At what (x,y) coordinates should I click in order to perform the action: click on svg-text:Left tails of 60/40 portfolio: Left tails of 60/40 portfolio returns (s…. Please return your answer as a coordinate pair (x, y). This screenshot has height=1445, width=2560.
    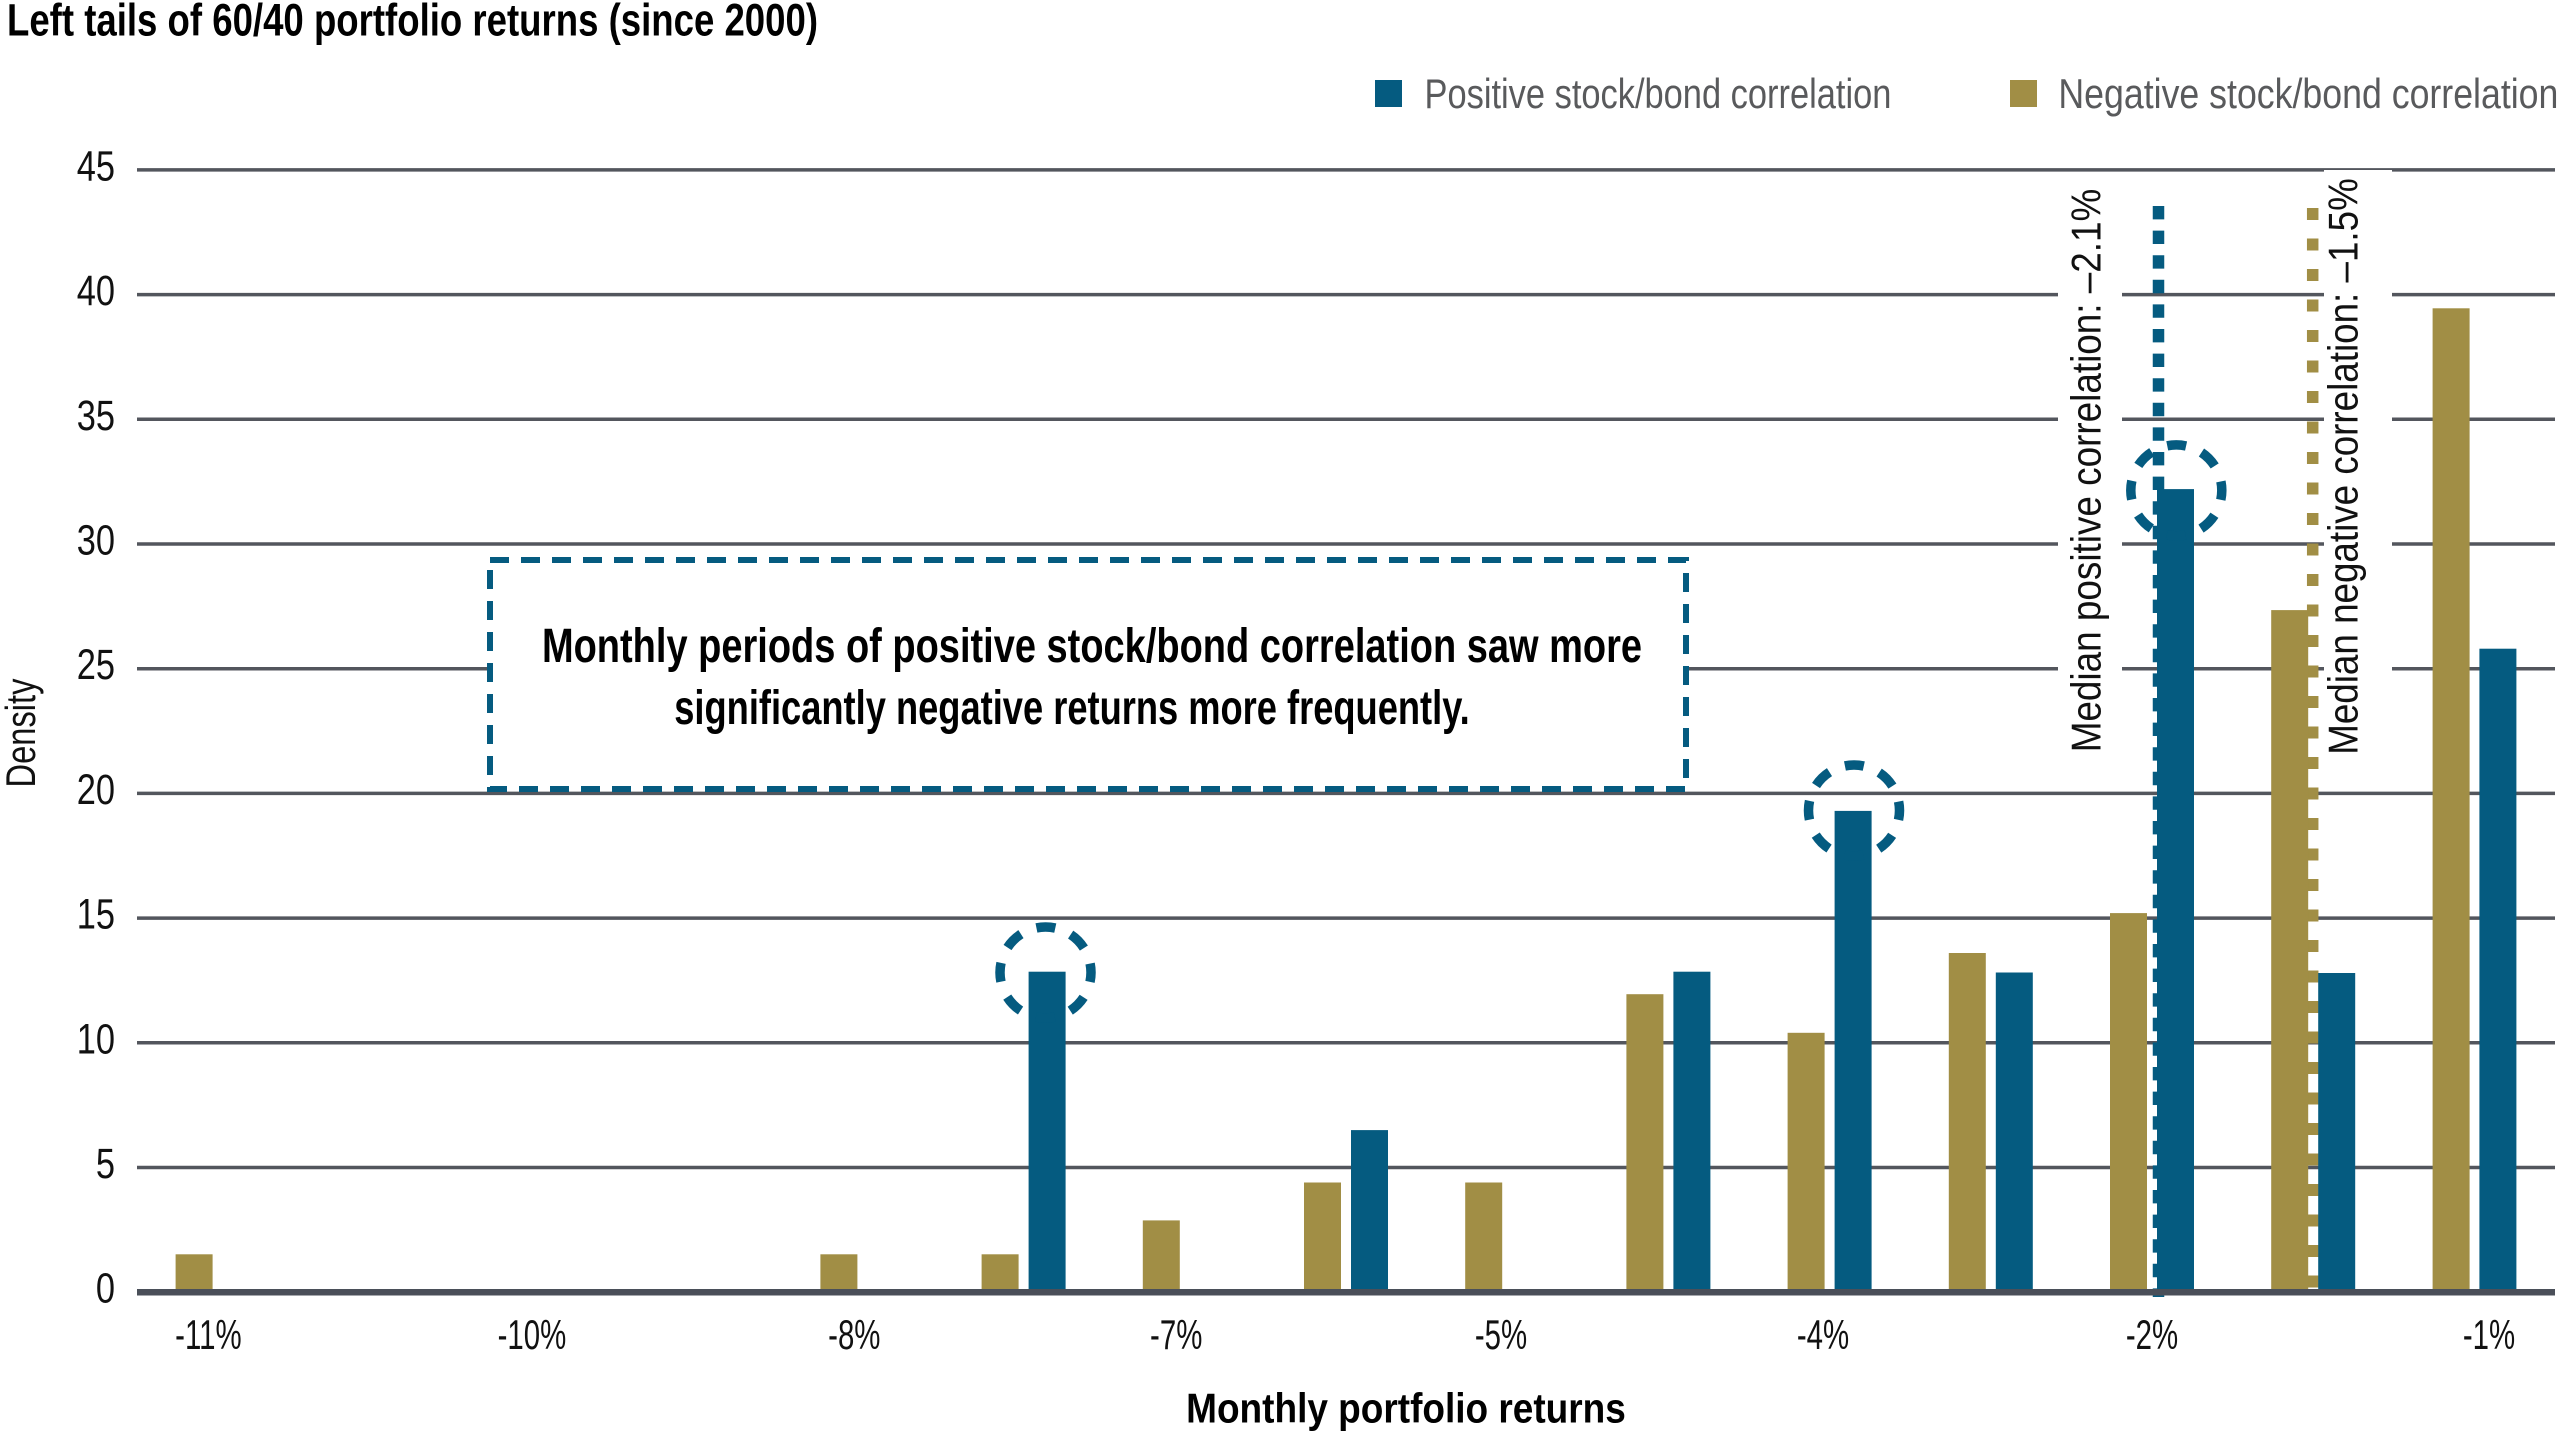
    Looking at the image, I should click on (412, 22).